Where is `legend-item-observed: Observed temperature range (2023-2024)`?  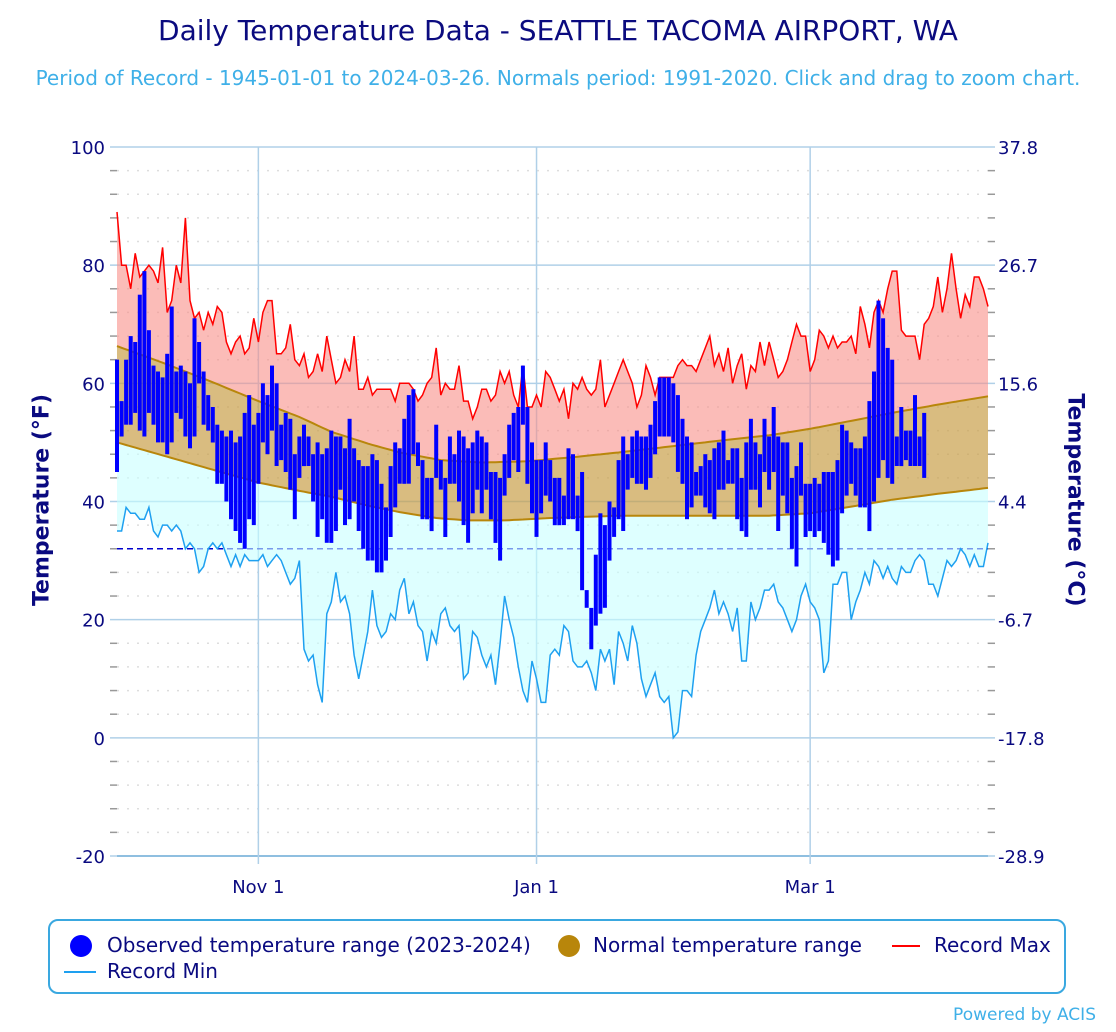 legend-item-observed: Observed temperature range (2023-2024) is located at coordinates (300, 945).